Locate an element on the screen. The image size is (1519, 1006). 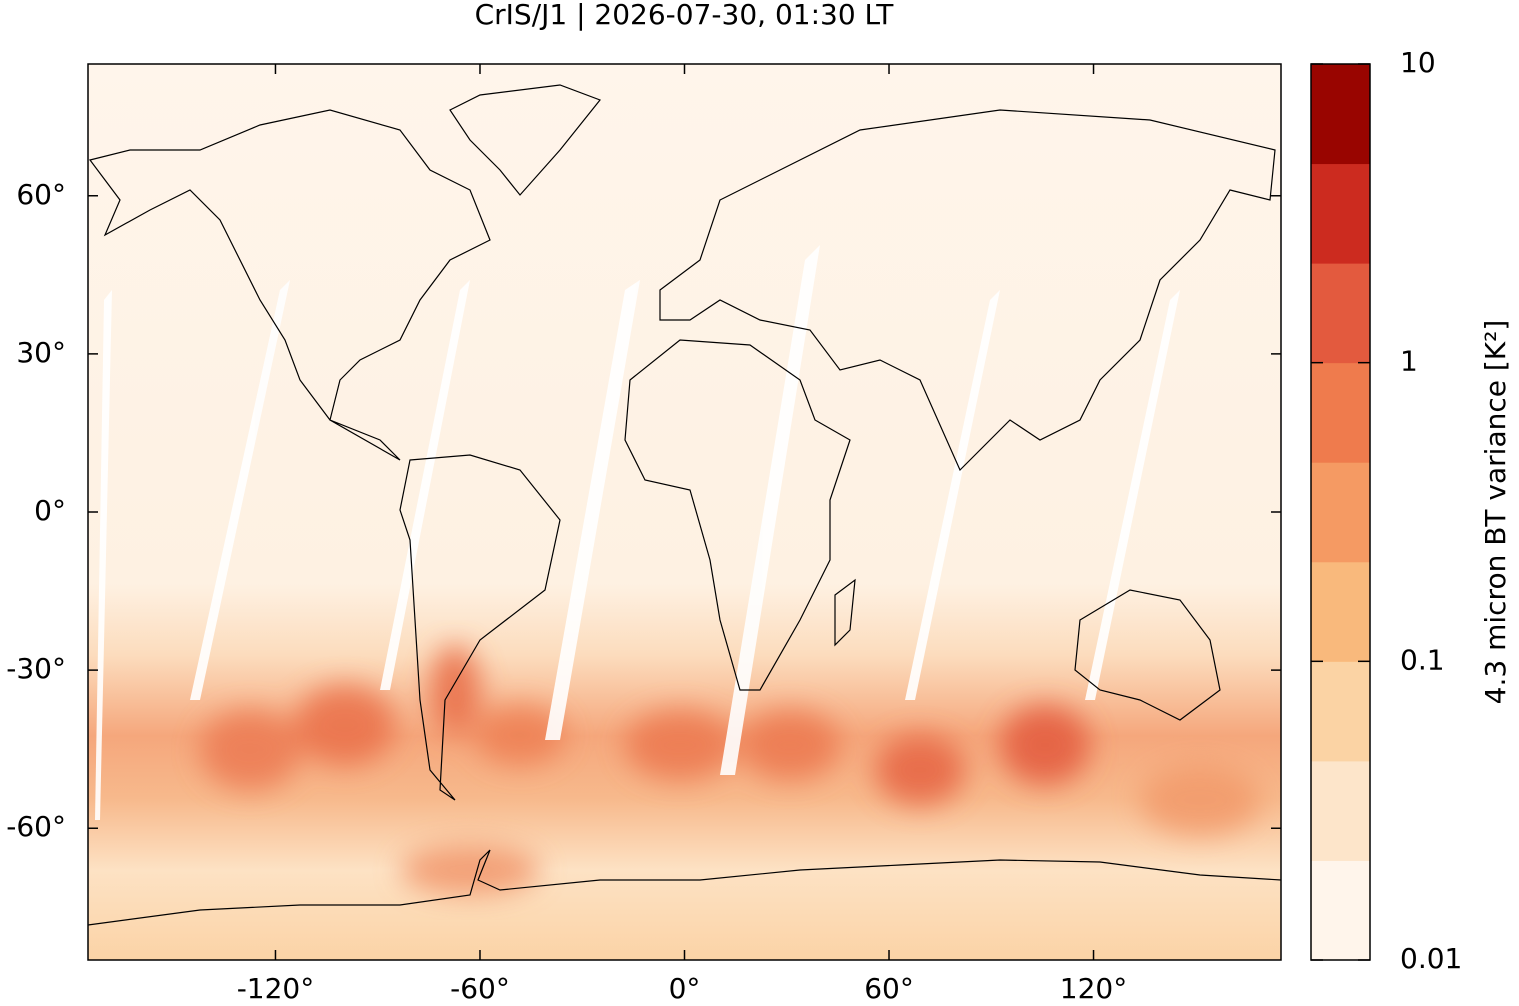
colorbar-tick-label: 0.01 is located at coordinates (1431, 958).